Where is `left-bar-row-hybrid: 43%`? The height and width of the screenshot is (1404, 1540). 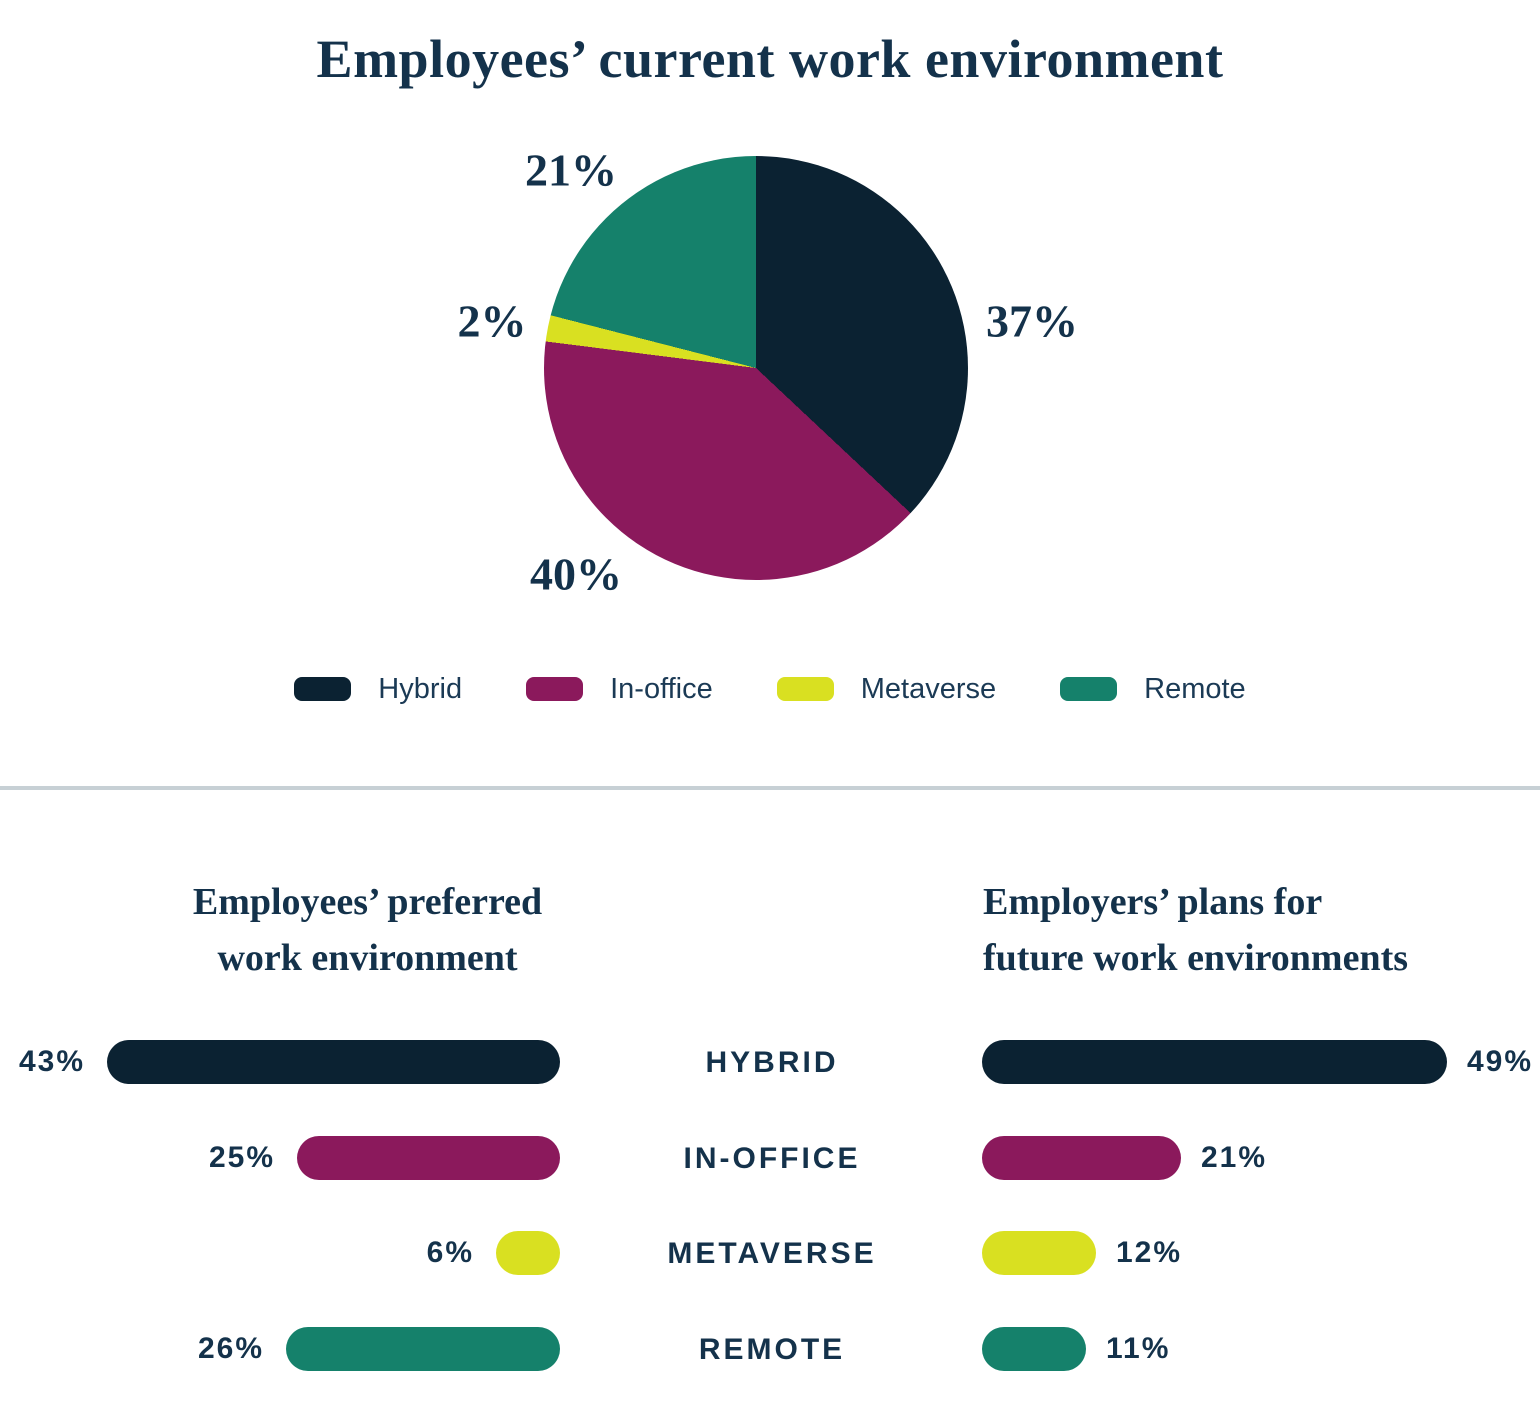 left-bar-row-hybrid: 43% is located at coordinates (289, 1062).